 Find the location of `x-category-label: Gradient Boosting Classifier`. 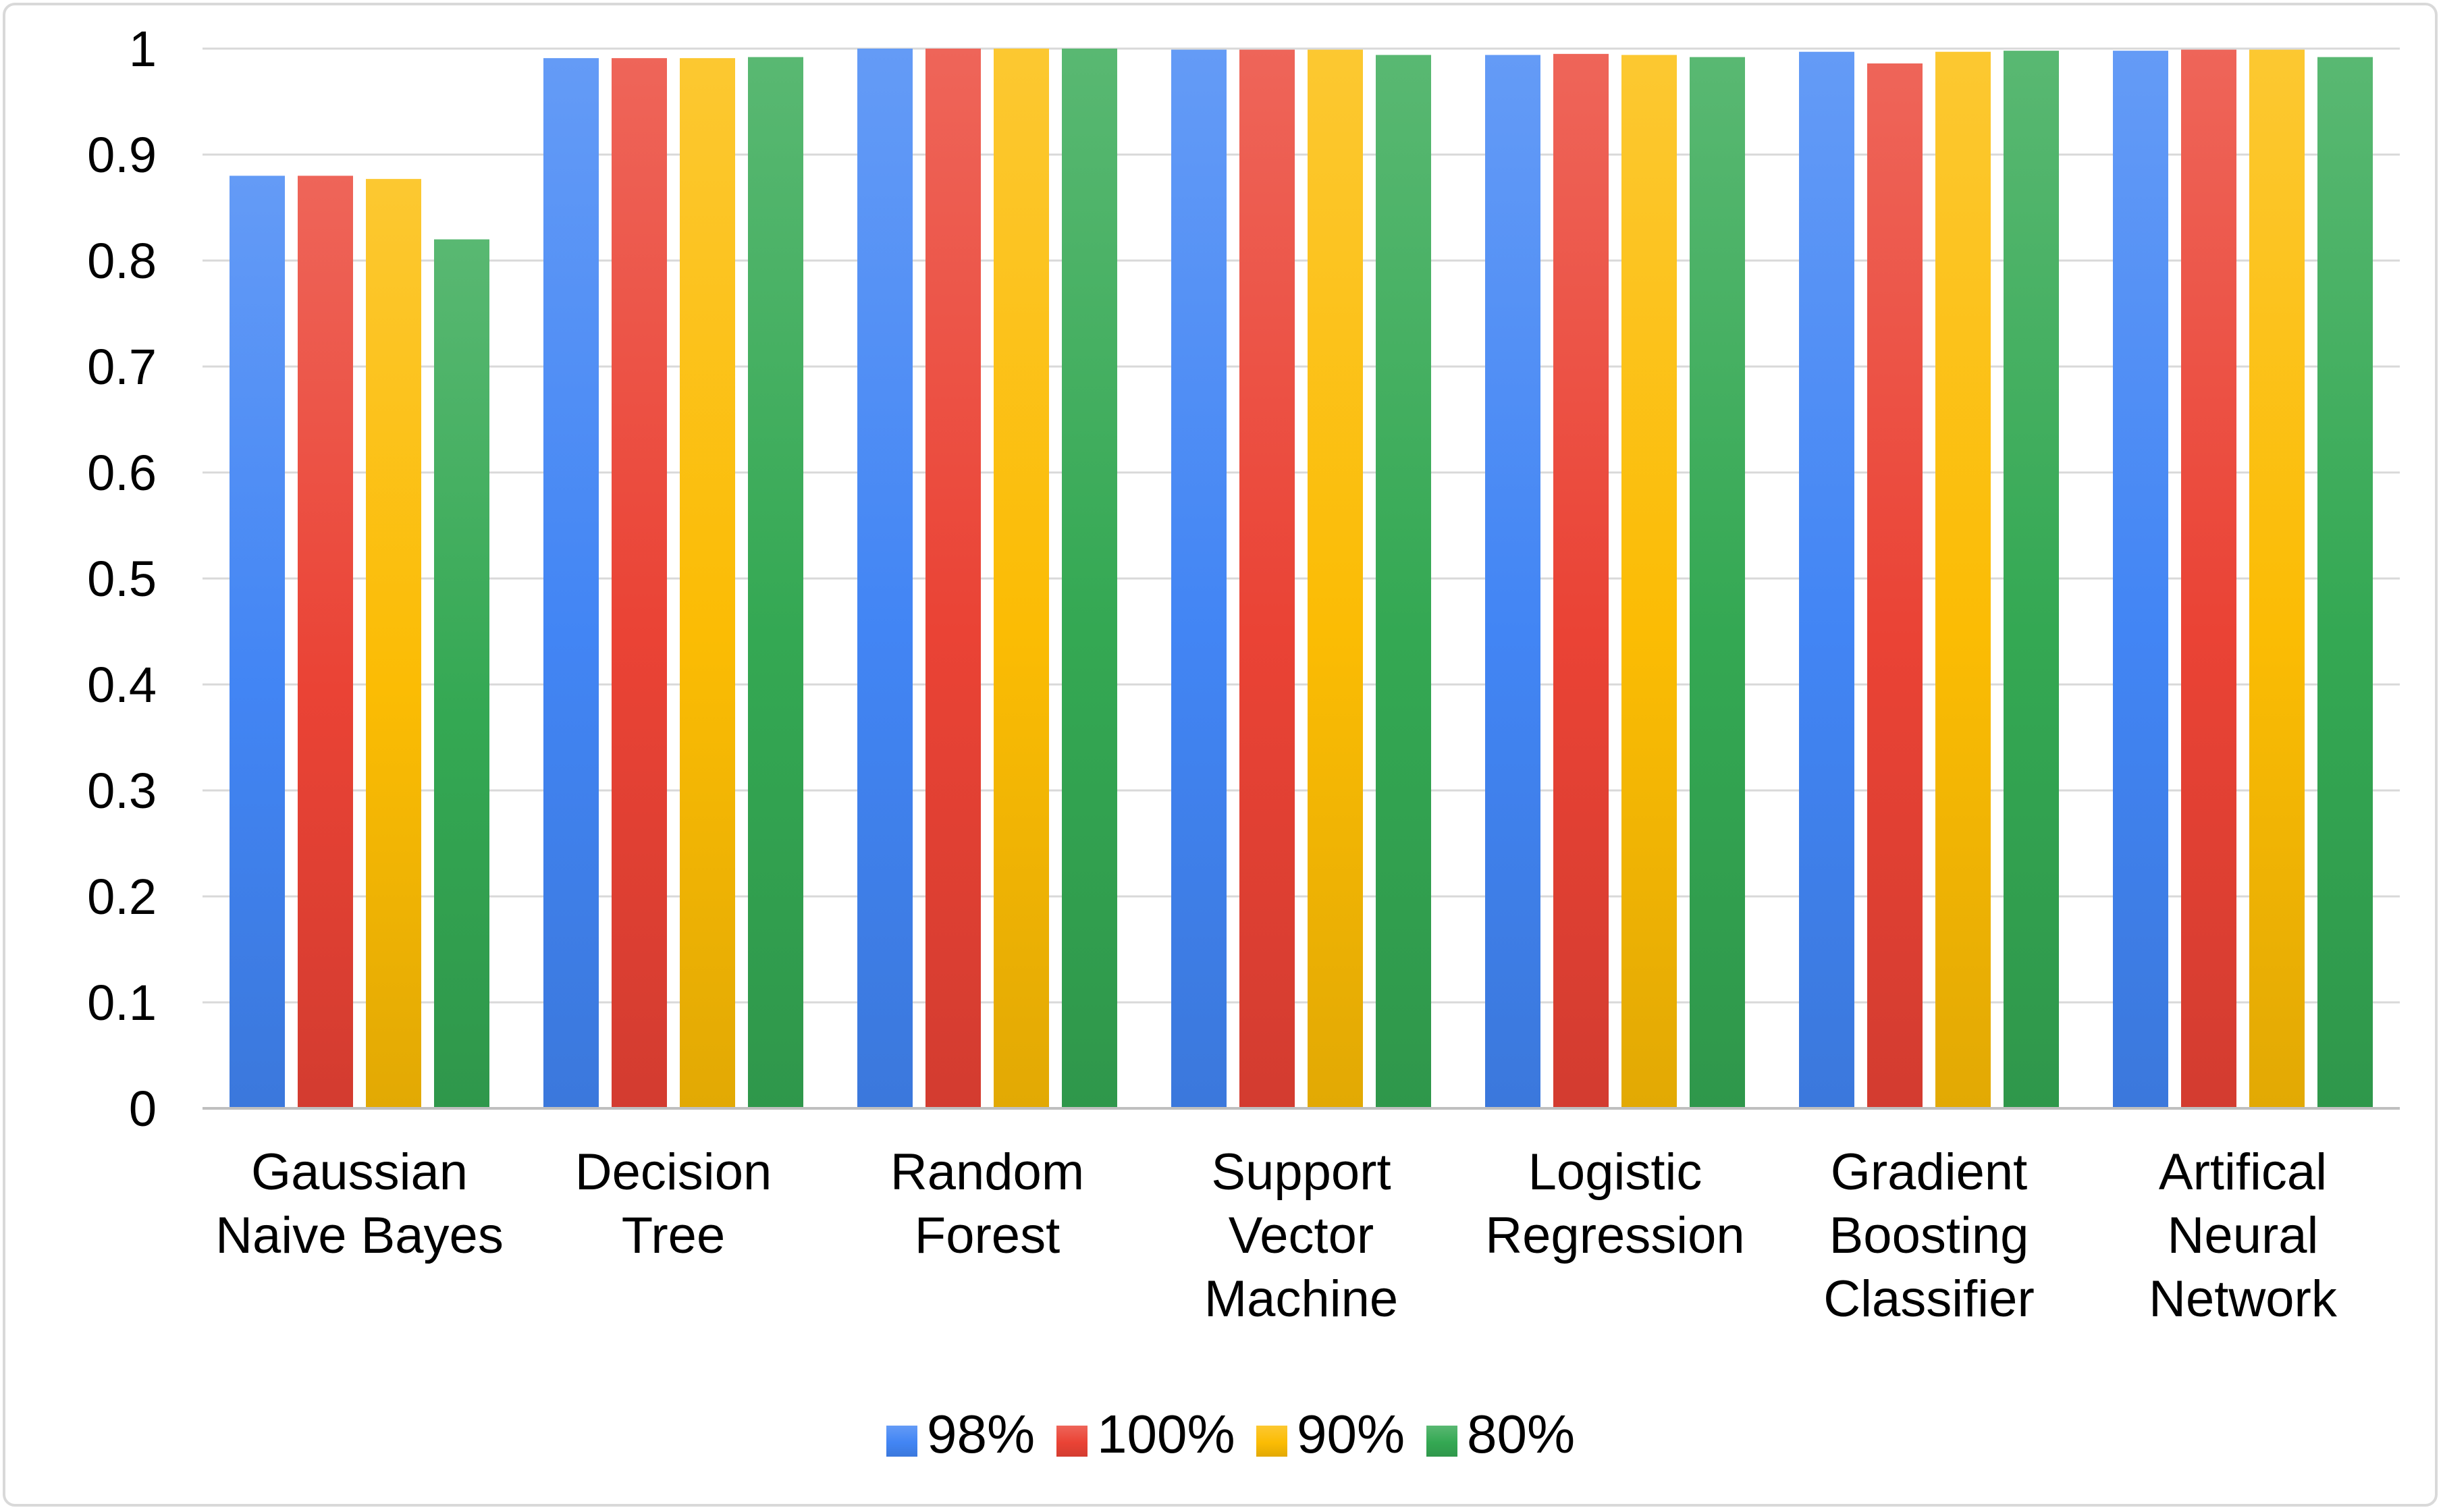

x-category-label: Gradient Boosting Classifier is located at coordinates (1929, 1235).